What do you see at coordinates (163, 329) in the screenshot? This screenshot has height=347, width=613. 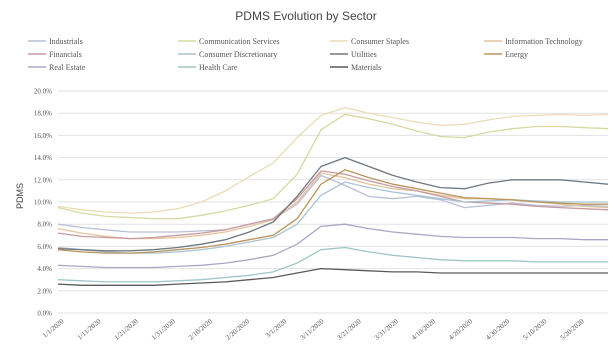 I see `x-tick-label: 1/31/2020` at bounding box center [163, 329].